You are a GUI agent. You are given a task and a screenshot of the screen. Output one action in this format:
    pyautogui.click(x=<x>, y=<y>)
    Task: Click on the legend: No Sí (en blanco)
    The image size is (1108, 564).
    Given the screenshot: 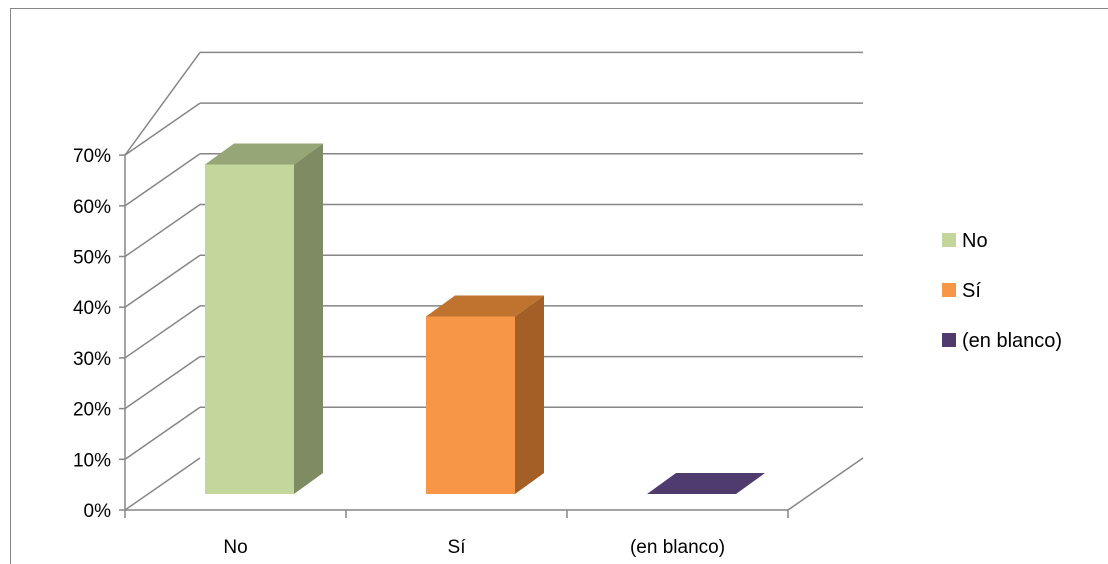 What is the action you would take?
    pyautogui.click(x=1002, y=291)
    